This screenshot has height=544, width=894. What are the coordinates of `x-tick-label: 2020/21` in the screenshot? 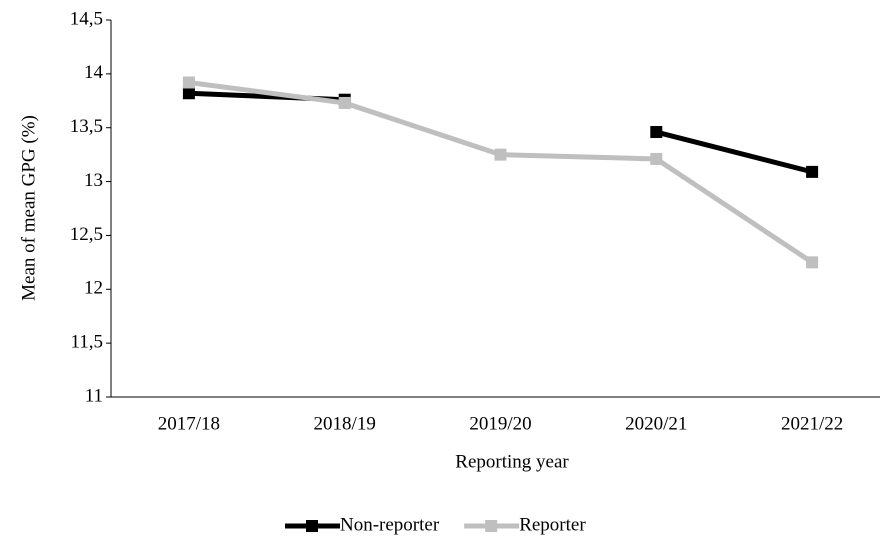 It's located at (656, 423).